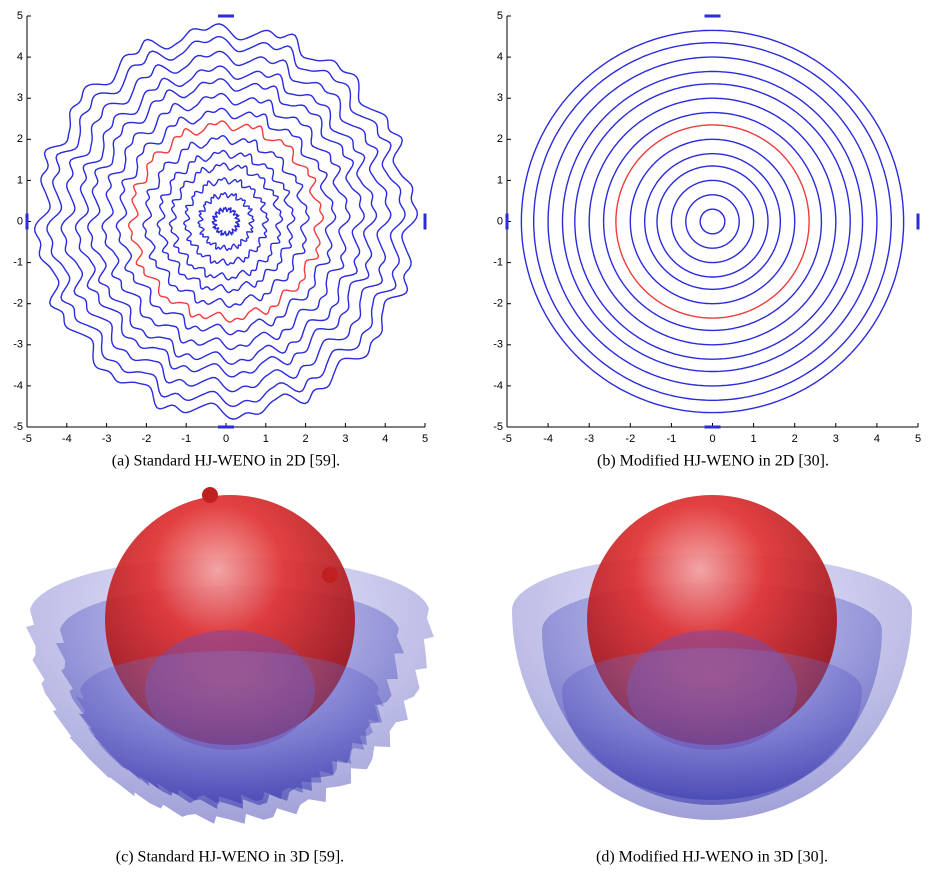  What do you see at coordinates (713, 461) in the screenshot?
I see `caption: (b) Modified HJ-WENO in 2D [30].` at bounding box center [713, 461].